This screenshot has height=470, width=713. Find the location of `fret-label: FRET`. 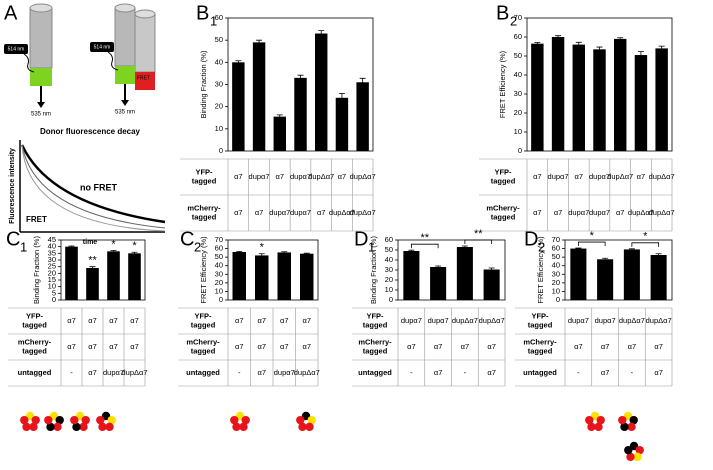

fret-label: FRET is located at coordinates (143, 78).